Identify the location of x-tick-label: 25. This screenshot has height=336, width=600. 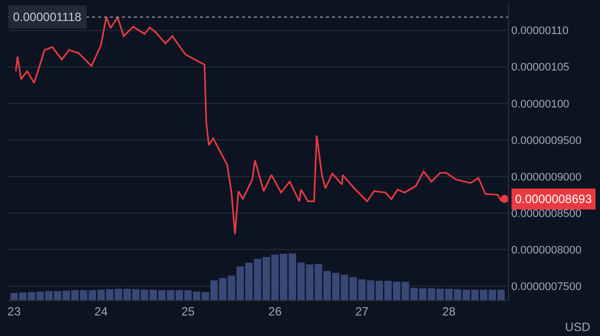
(188, 311).